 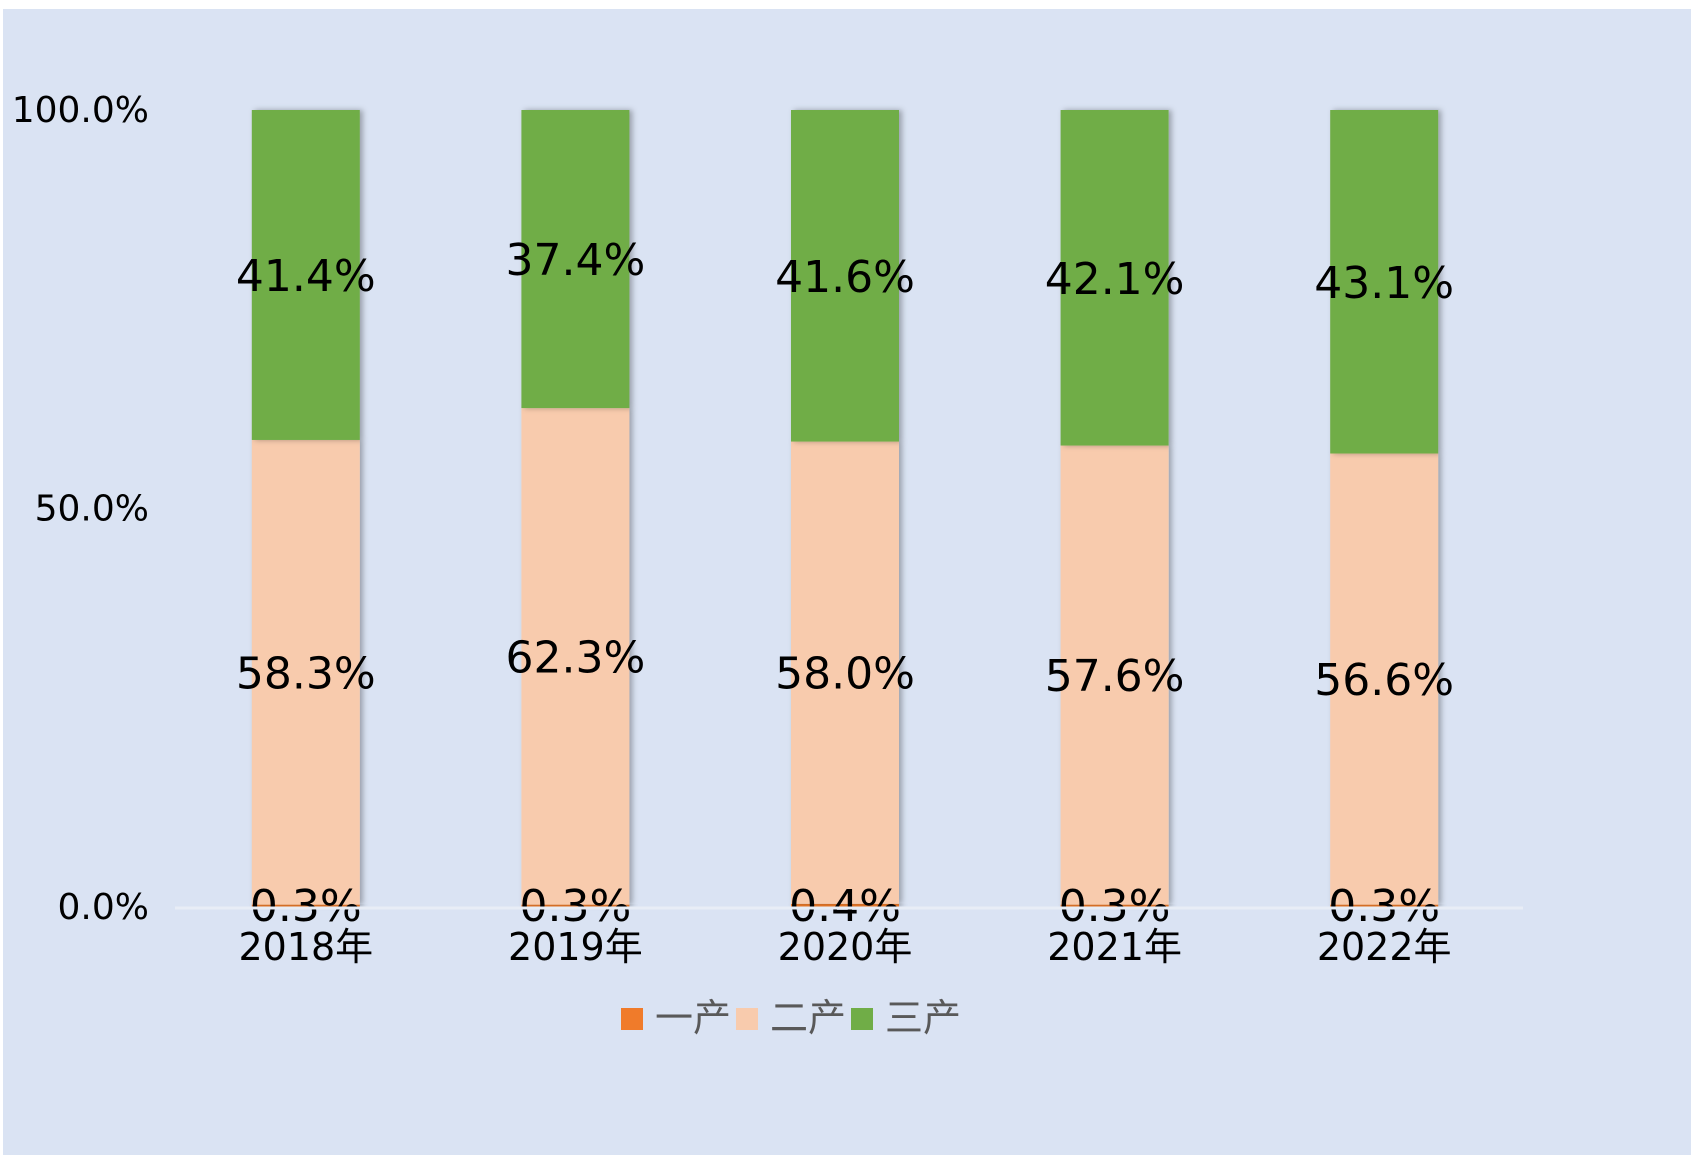 I want to click on data-label: 41.6%, so click(x=845, y=277).